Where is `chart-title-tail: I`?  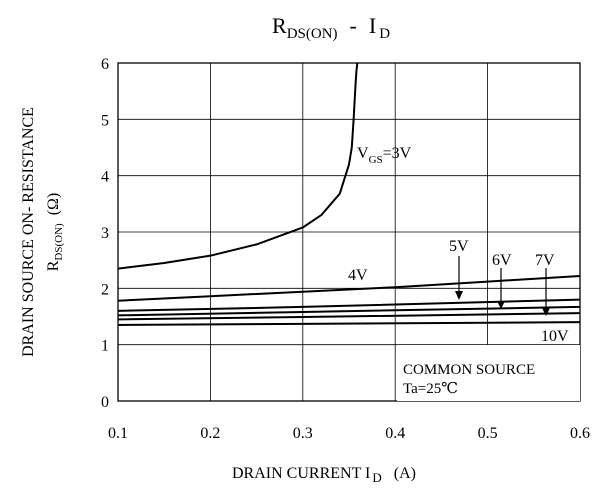
chart-title-tail: I is located at coordinates (372, 25).